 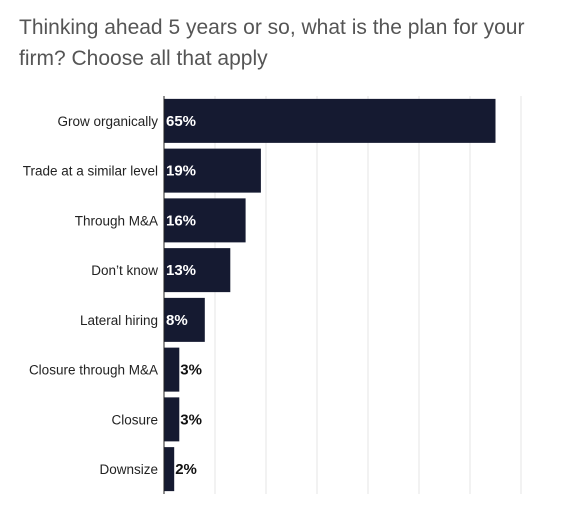 What do you see at coordinates (124, 270) in the screenshot?
I see `category-label: Don’t know` at bounding box center [124, 270].